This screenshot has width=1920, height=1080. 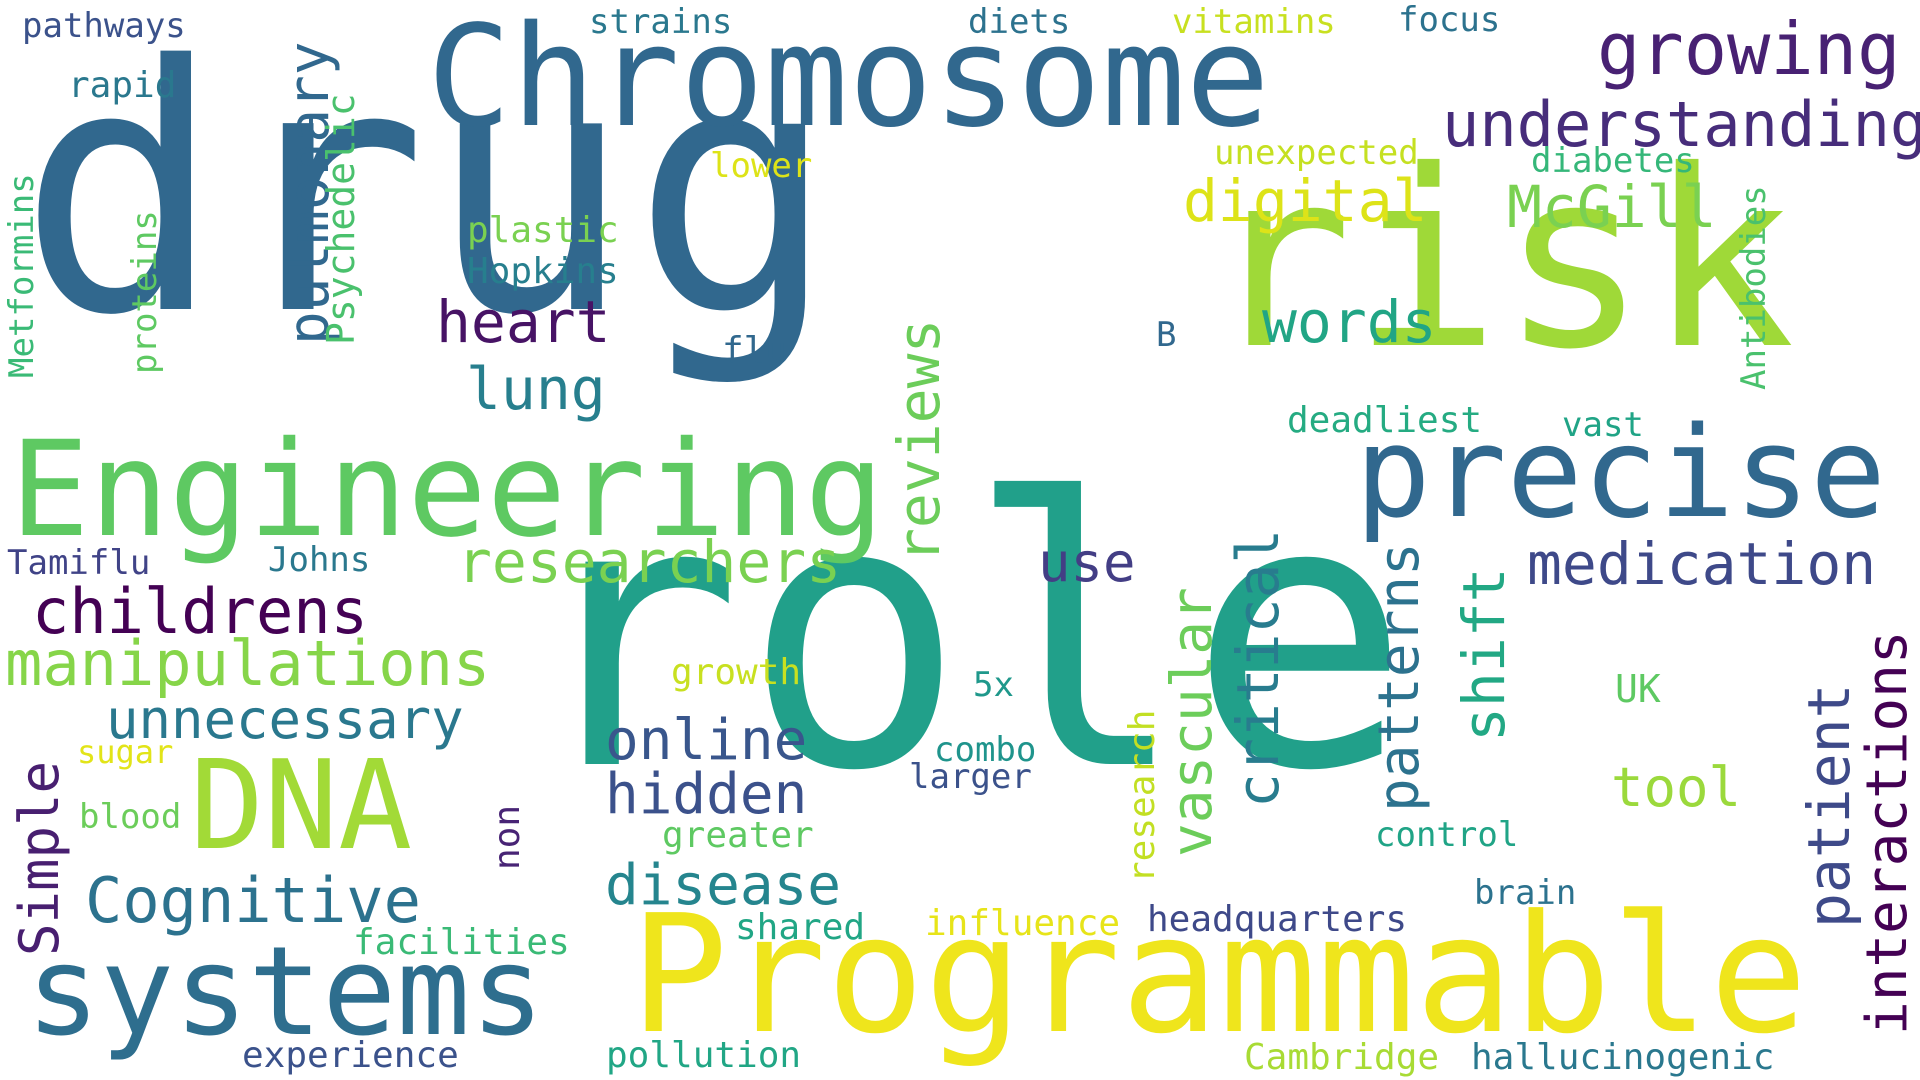 I want to click on word-blood: blood, so click(x=130, y=817).